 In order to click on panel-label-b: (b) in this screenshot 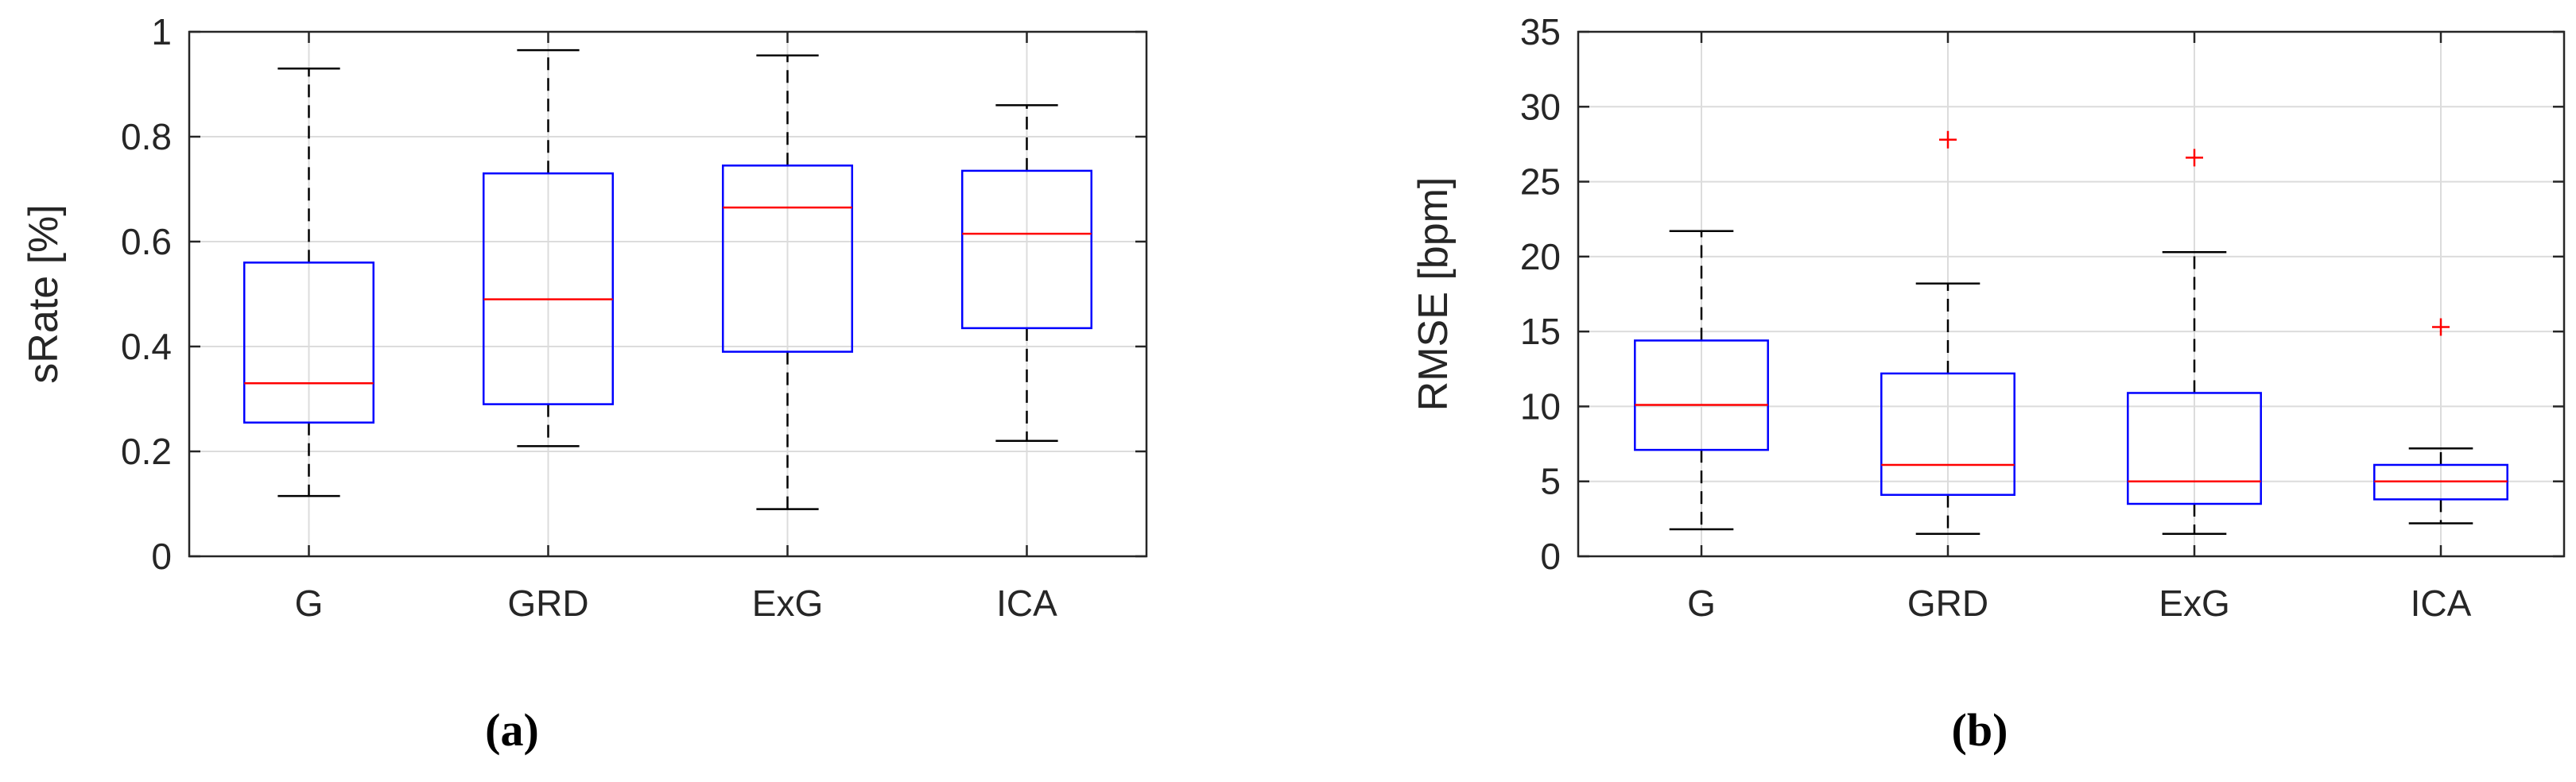, I will do `click(1980, 730)`.